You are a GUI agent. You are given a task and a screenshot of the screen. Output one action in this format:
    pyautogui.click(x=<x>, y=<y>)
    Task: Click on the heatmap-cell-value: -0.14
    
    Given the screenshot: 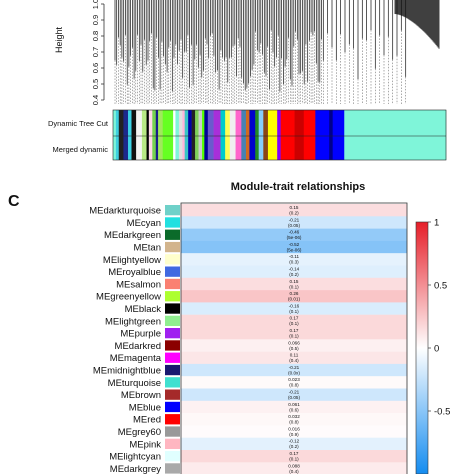 What is the action you would take?
    pyautogui.click(x=294, y=269)
    